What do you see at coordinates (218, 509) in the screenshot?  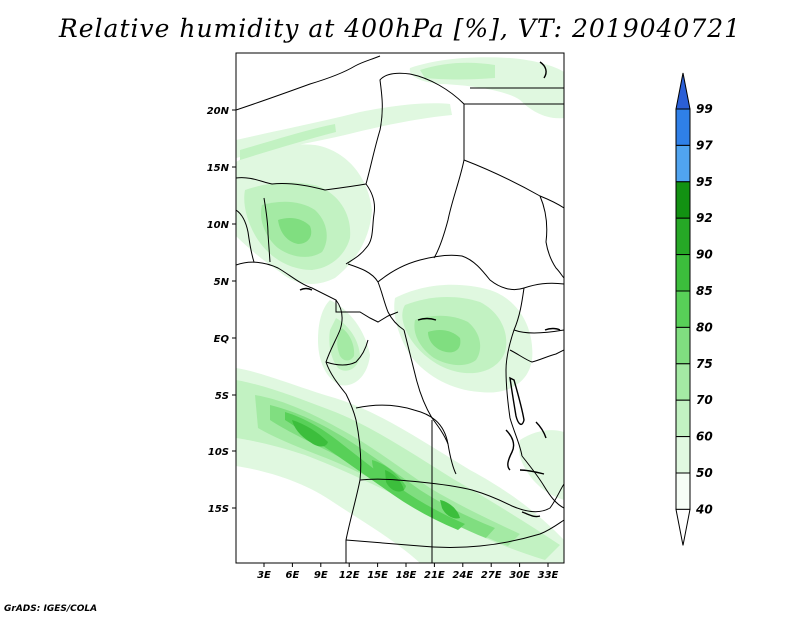 I see `lat-tick-label: 15S` at bounding box center [218, 509].